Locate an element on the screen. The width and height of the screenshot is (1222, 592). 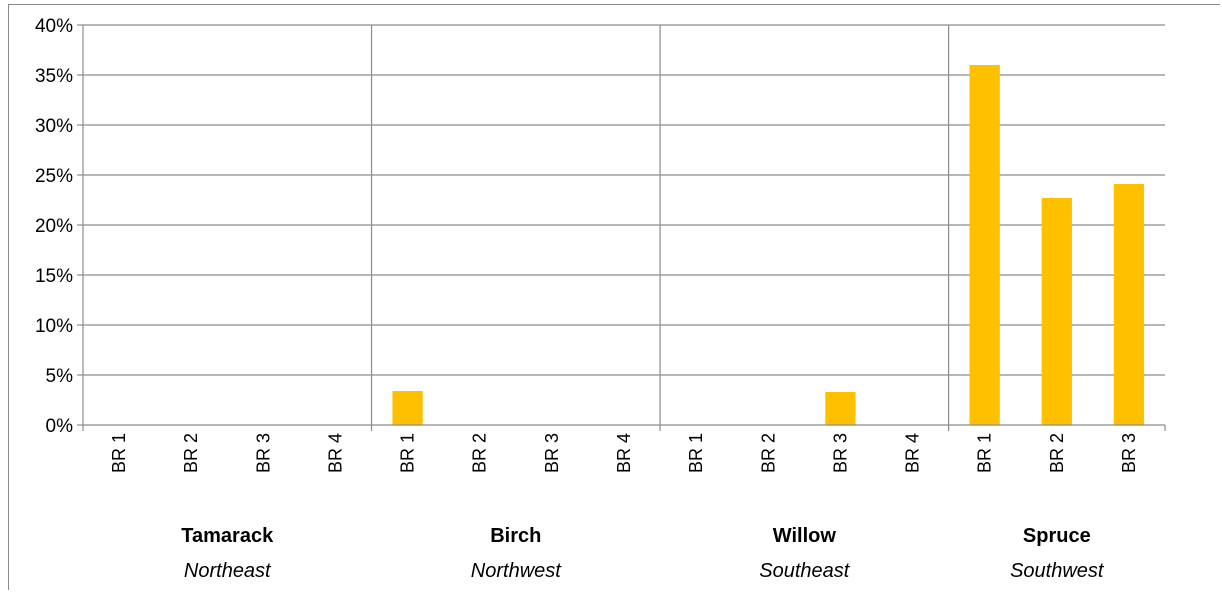
group-name-label: Spruce is located at coordinates (1057, 536).